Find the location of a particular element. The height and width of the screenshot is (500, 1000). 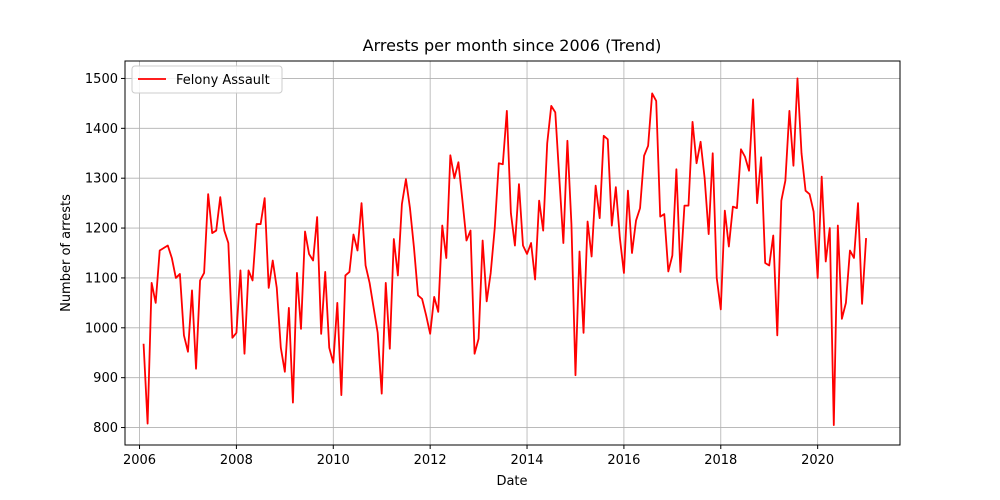

x-tick-label: 2010 is located at coordinates (333, 460).